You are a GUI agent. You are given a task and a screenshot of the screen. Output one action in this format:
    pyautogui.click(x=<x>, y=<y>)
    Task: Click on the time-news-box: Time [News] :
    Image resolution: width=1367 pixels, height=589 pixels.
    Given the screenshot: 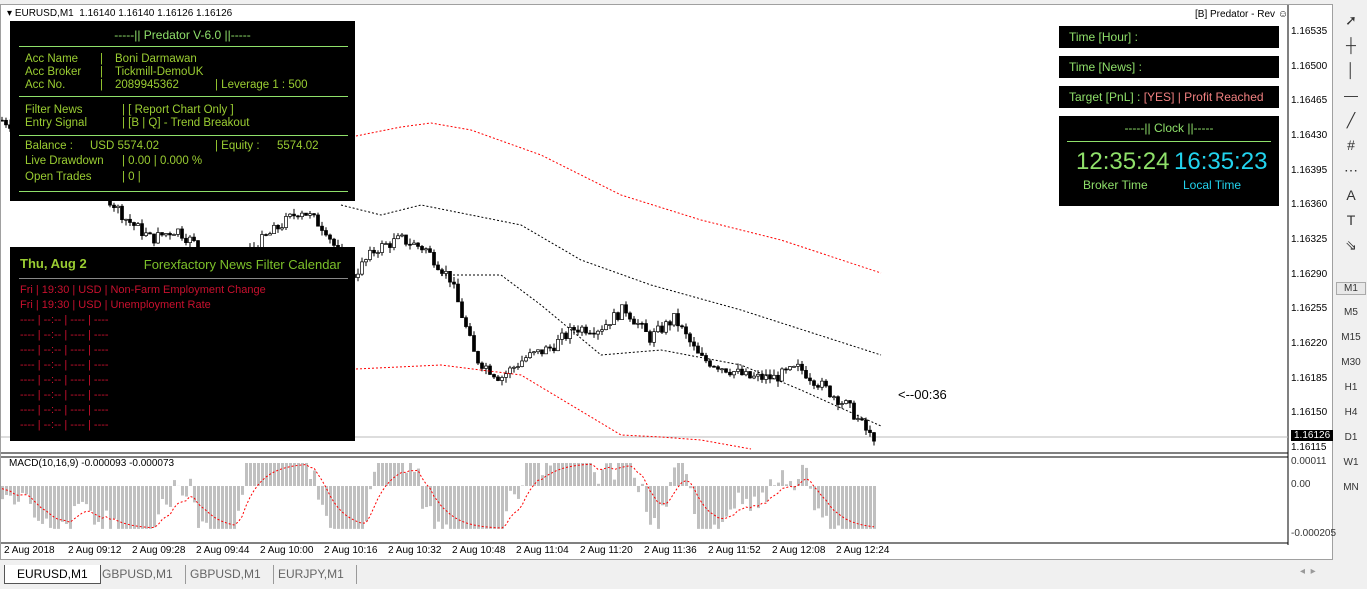 What is the action you would take?
    pyautogui.click(x=1169, y=67)
    